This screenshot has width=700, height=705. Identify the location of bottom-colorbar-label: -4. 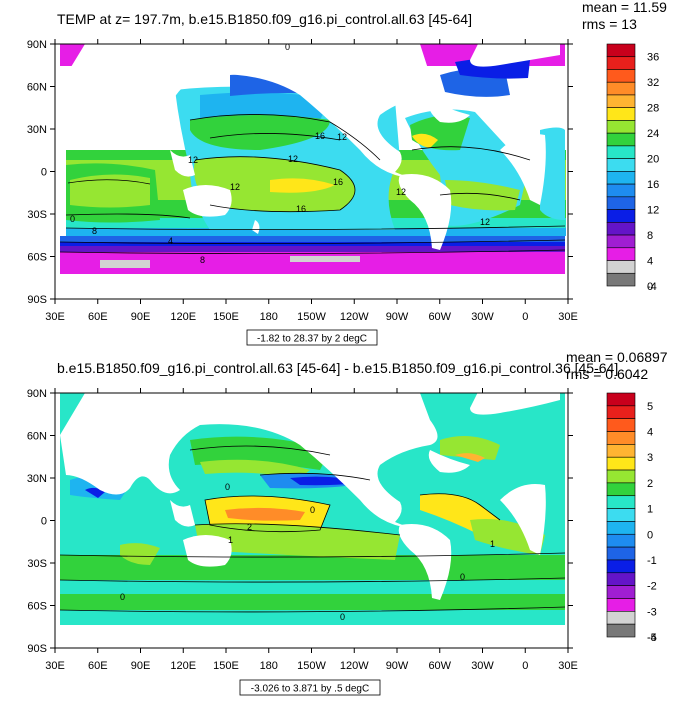
(652, 638).